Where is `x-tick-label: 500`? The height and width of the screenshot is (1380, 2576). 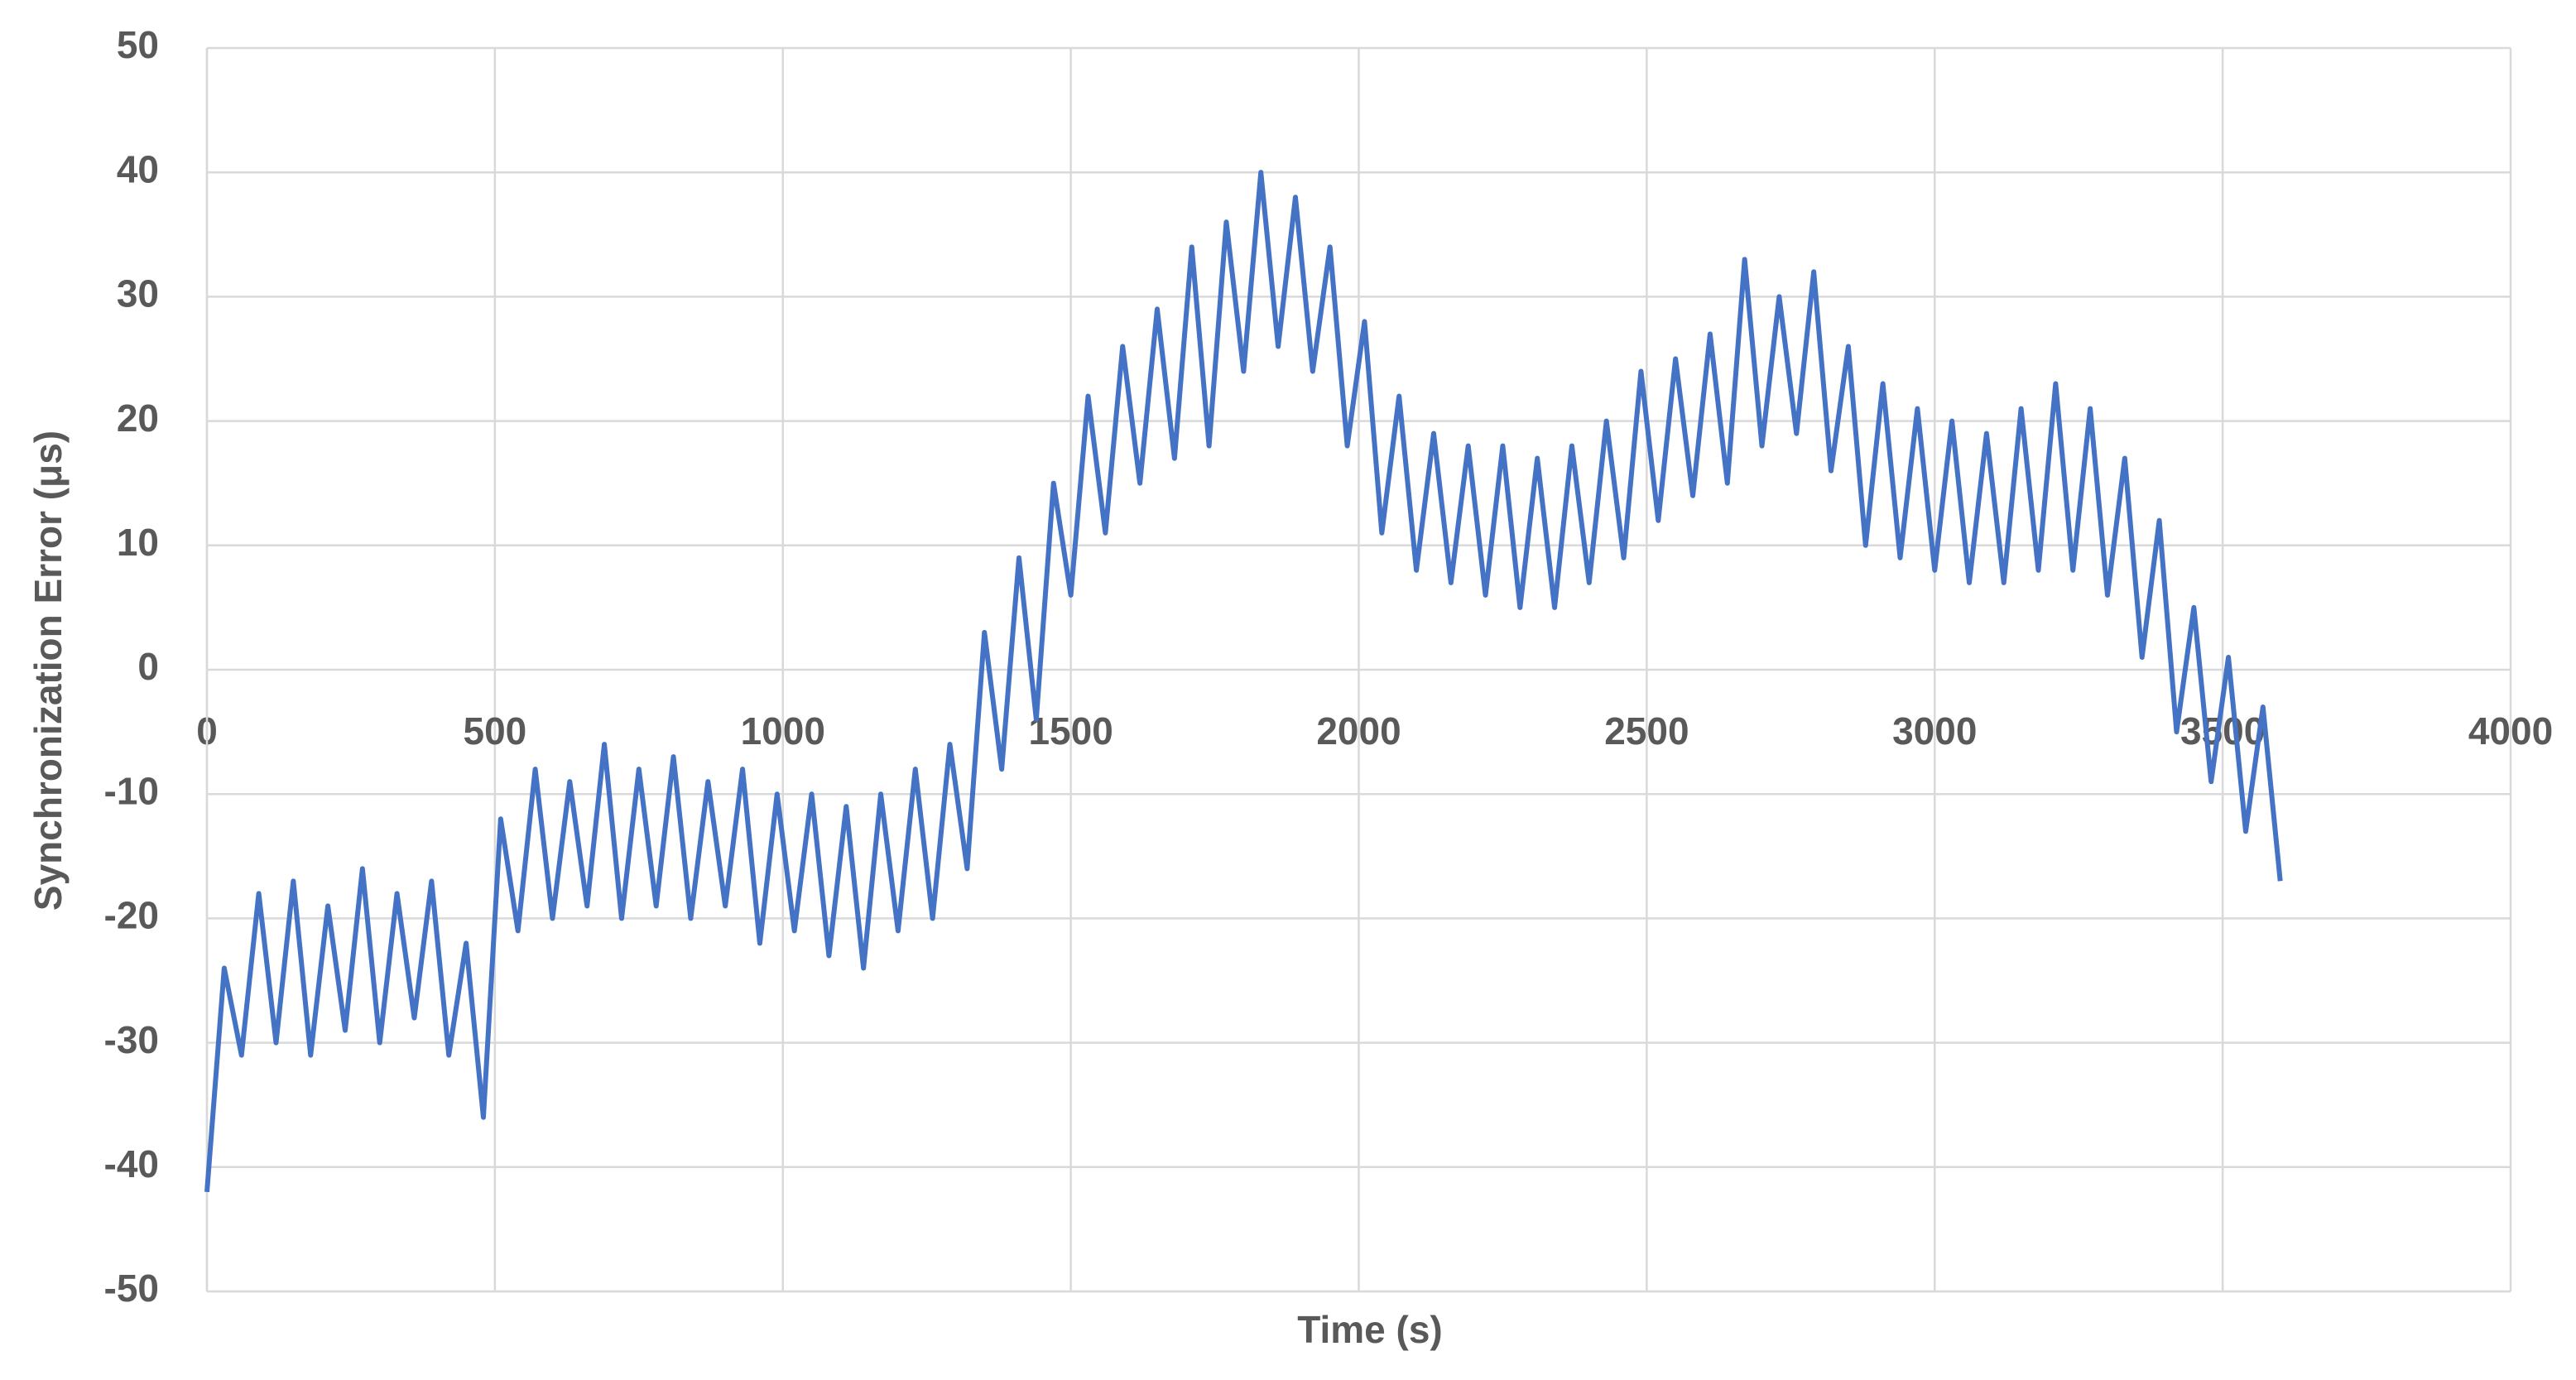
x-tick-label: 500 is located at coordinates (495, 731).